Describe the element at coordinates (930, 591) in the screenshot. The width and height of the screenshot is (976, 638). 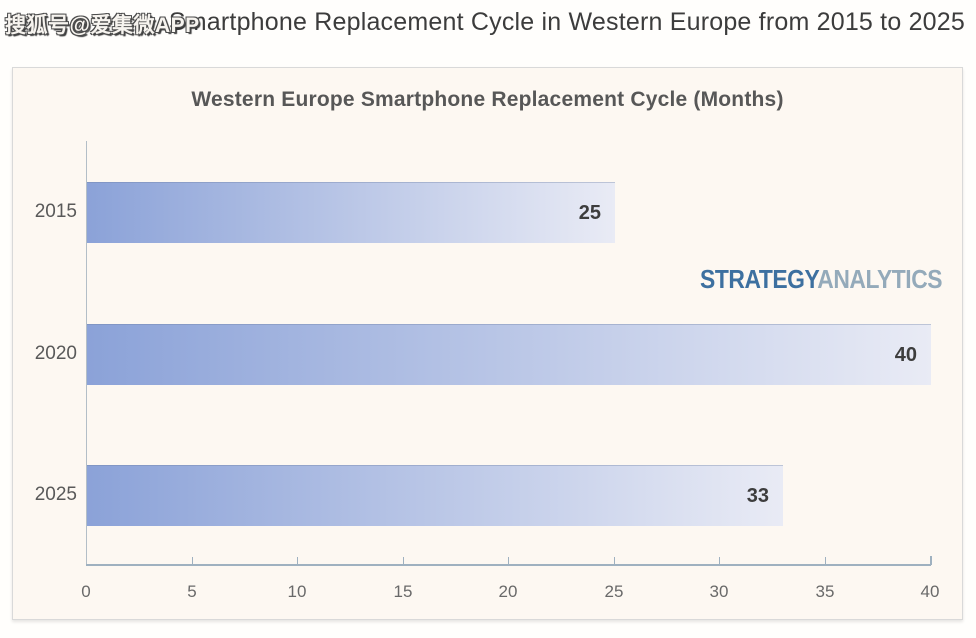
I see `x-axis-tick-label: 40` at that location.